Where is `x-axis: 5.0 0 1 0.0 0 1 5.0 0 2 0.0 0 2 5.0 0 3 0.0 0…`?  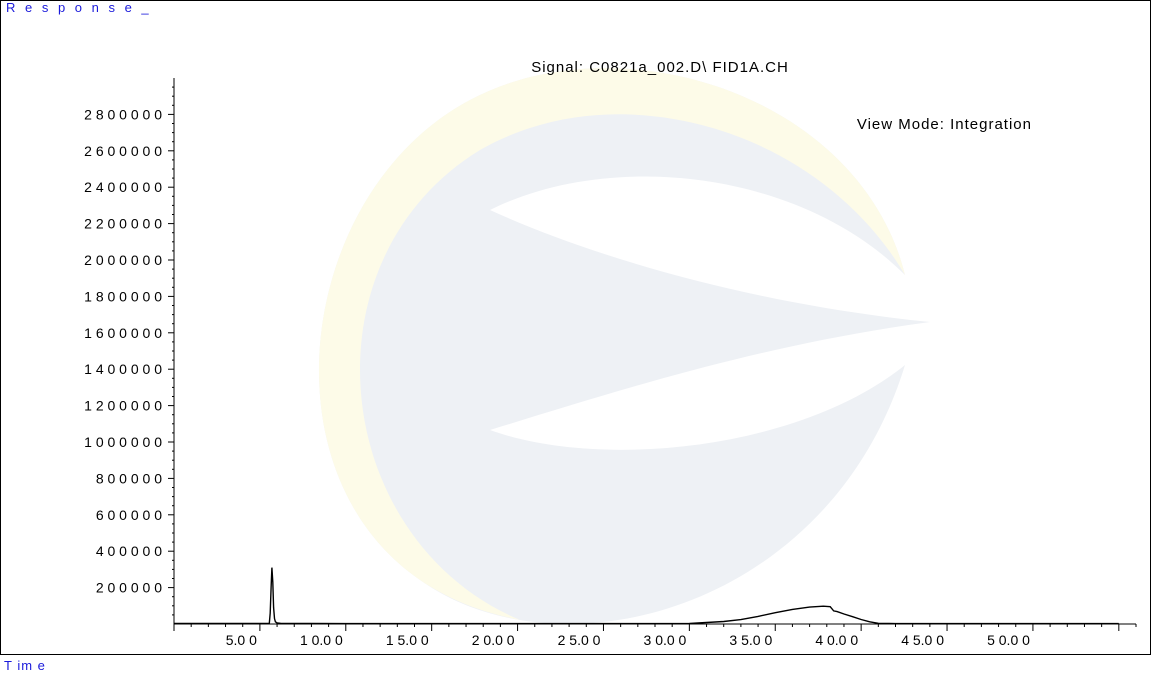
x-axis: 5.0 0 1 0.0 0 1 5.0 0 2 0.0 0 2 5.0 0 3 0.0 0… is located at coordinates (655, 635).